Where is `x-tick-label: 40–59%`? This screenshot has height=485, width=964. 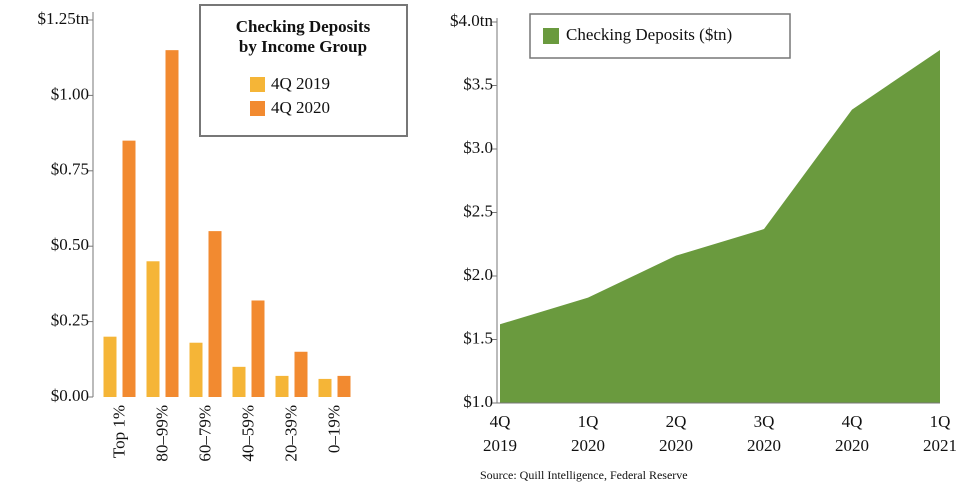
x-tick-label: 40–59% is located at coordinates (247, 433).